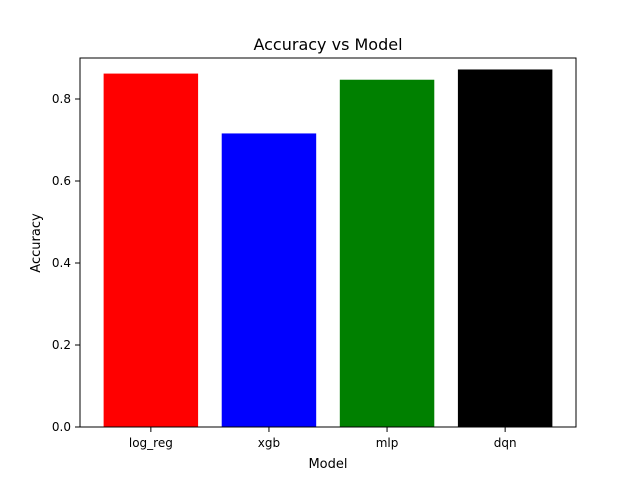 Image resolution: width=640 pixels, height=484 pixels. Describe the element at coordinates (269, 280) in the screenshot. I see `bar-xgb` at that location.